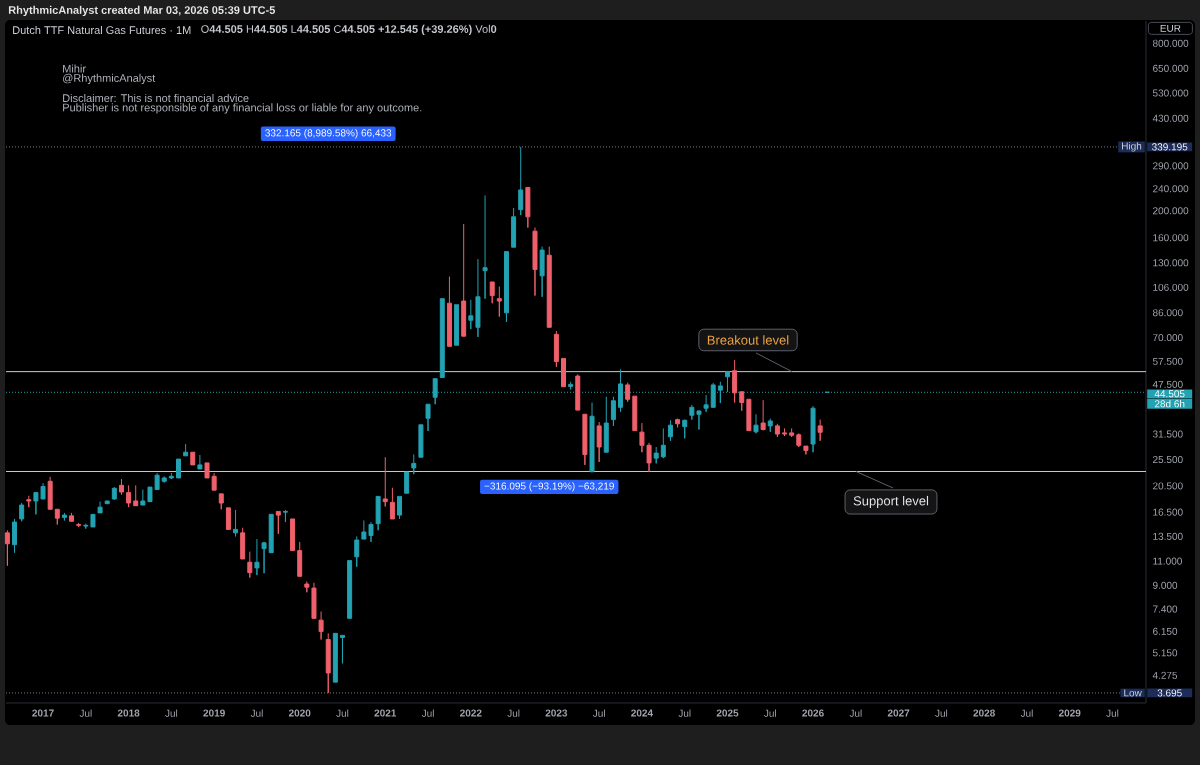 The width and height of the screenshot is (1200, 765). I want to click on x-tick-label: 2024, so click(642, 713).